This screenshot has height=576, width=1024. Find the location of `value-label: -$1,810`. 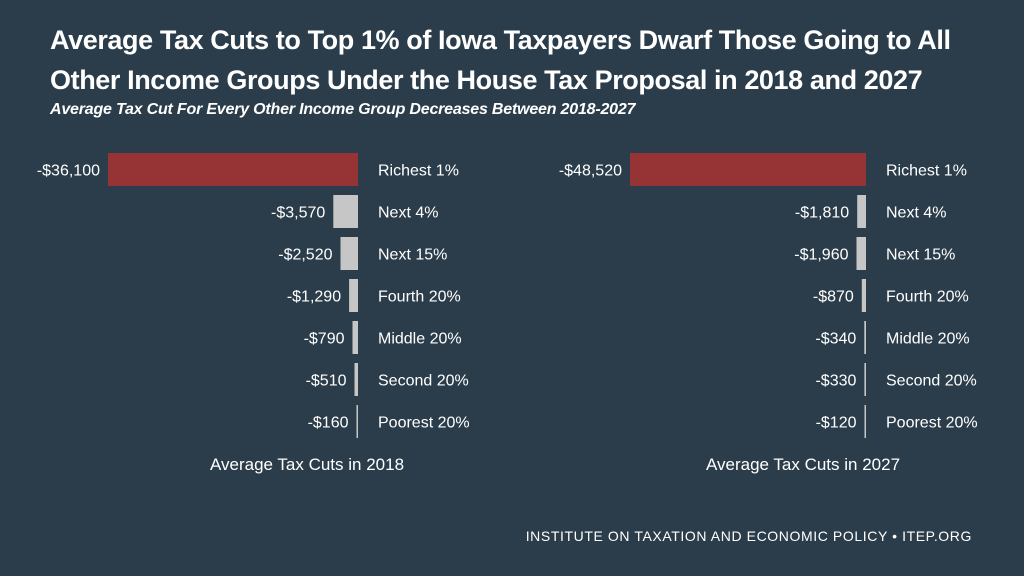

value-label: -$1,810 is located at coordinates (822, 213).